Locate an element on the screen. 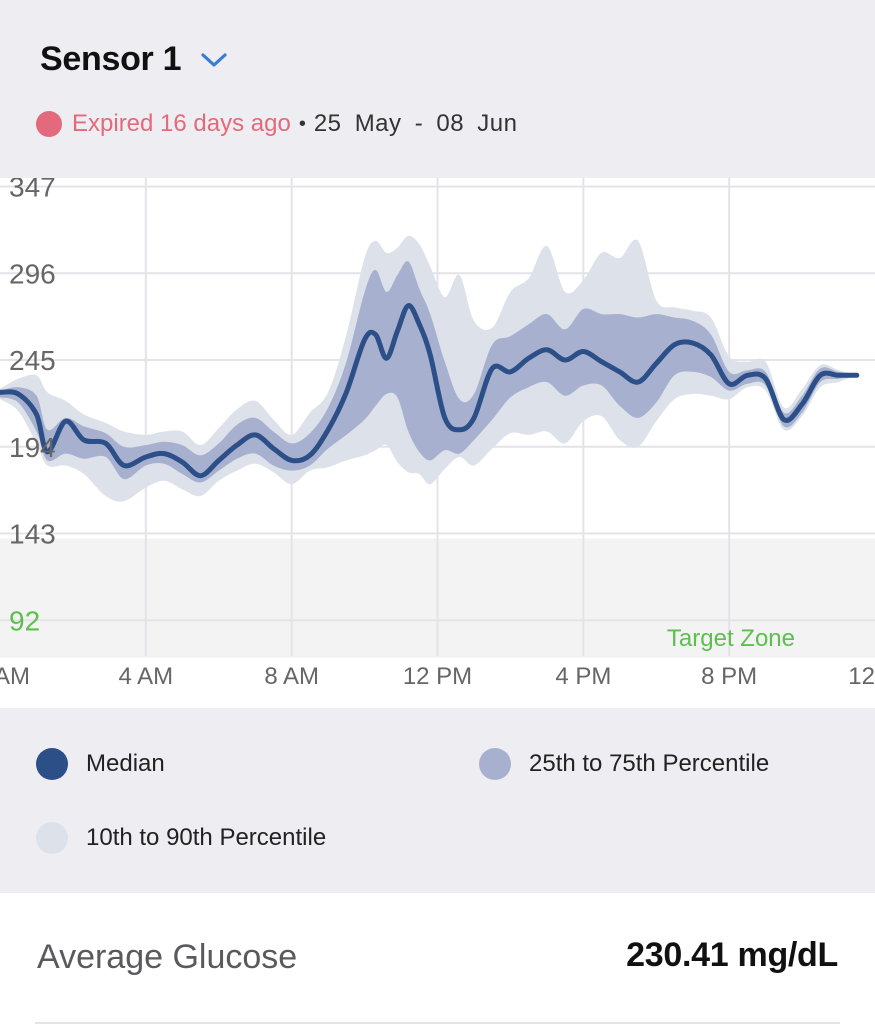 The image size is (875, 1024). x-tick-label: 8 PM is located at coordinates (729, 676).